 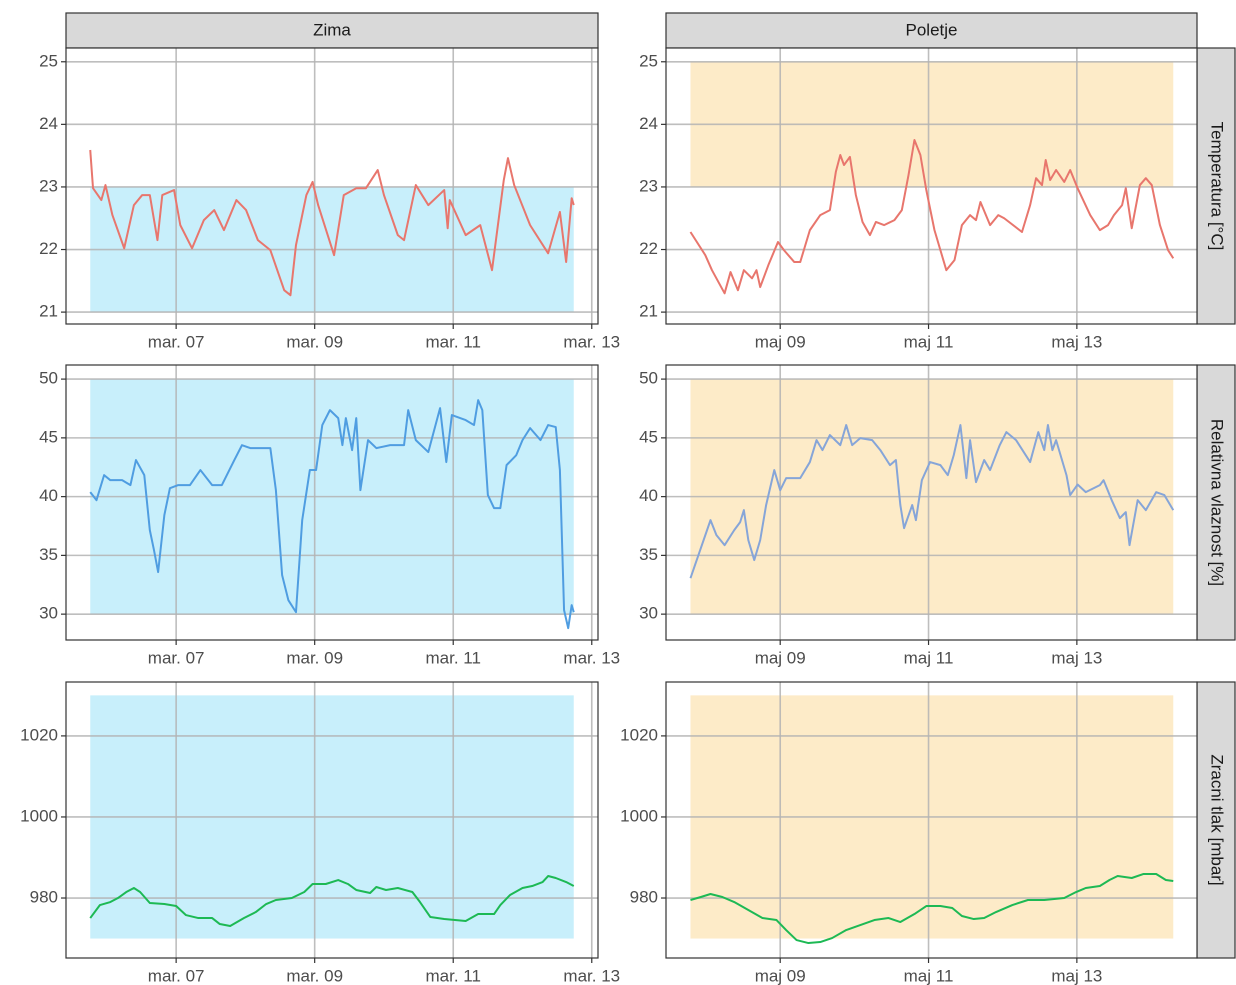 I want to click on row-strip-label: Temperatura [°C], so click(x=1217, y=186).